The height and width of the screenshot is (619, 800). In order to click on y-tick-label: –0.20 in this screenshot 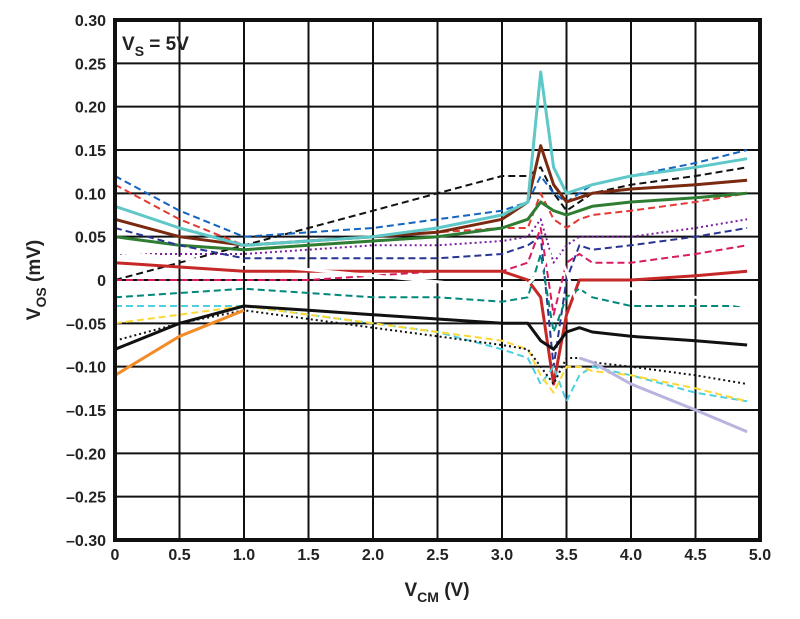, I will do `click(86, 454)`.